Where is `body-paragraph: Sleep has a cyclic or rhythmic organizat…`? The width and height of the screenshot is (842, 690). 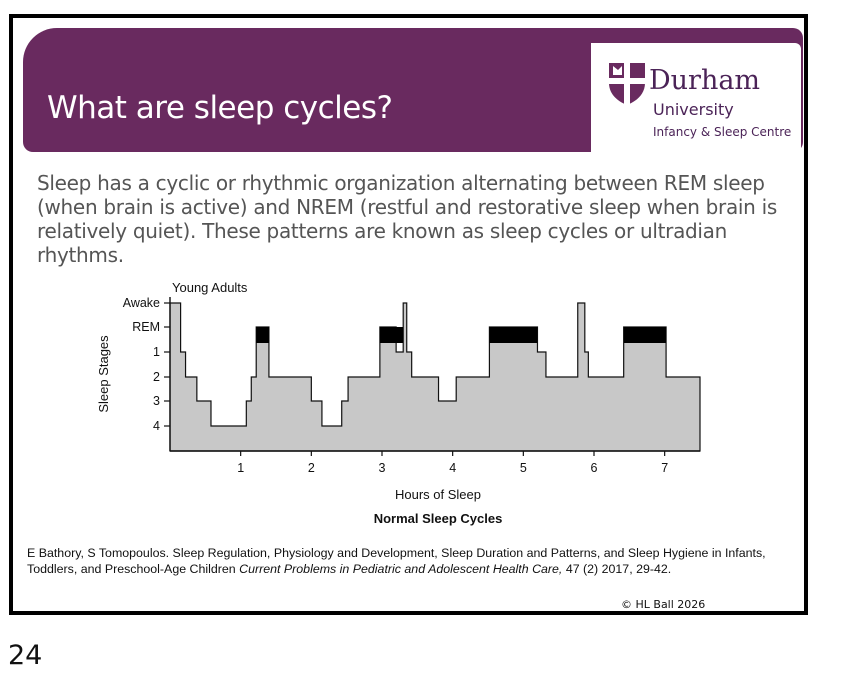 body-paragraph: Sleep has a cyclic or rhythmic organizat… is located at coordinates (407, 219).